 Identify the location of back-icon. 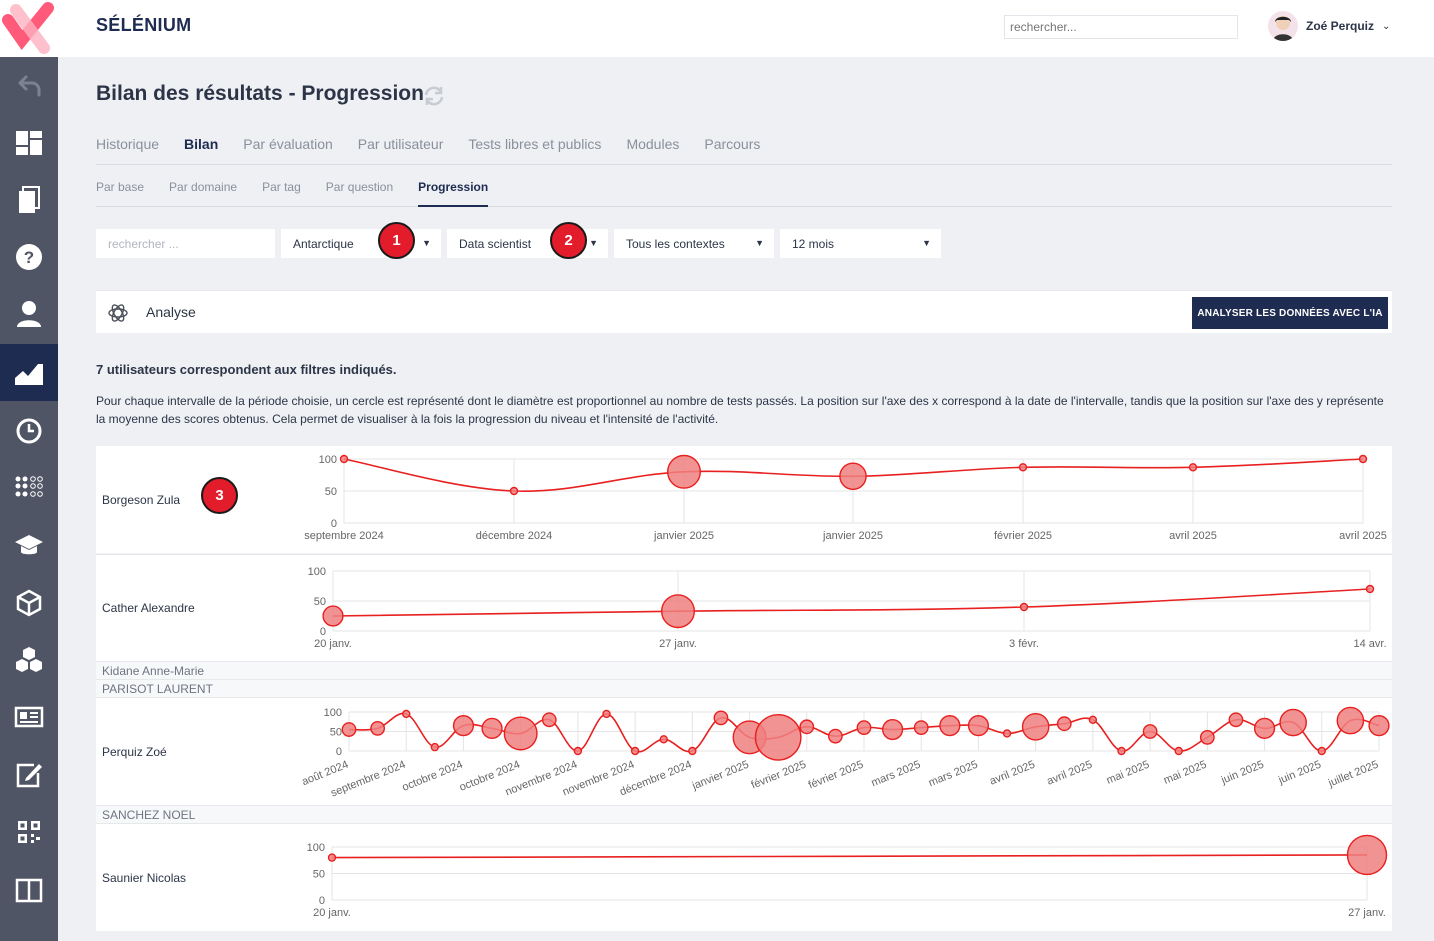
(29, 85).